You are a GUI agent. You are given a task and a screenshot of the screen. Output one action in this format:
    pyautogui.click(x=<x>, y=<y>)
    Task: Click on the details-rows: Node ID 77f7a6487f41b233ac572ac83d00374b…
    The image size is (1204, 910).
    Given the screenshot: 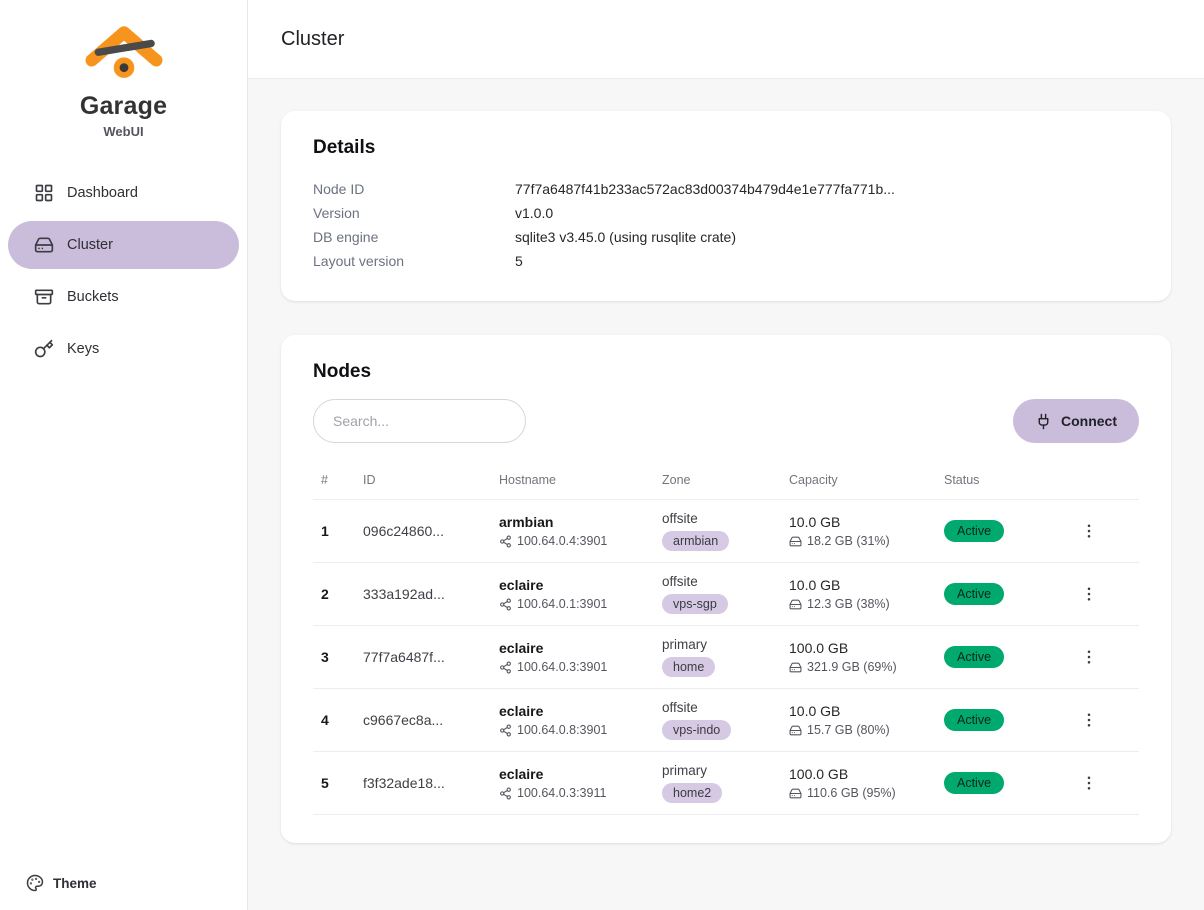 What is the action you would take?
    pyautogui.click(x=726, y=225)
    